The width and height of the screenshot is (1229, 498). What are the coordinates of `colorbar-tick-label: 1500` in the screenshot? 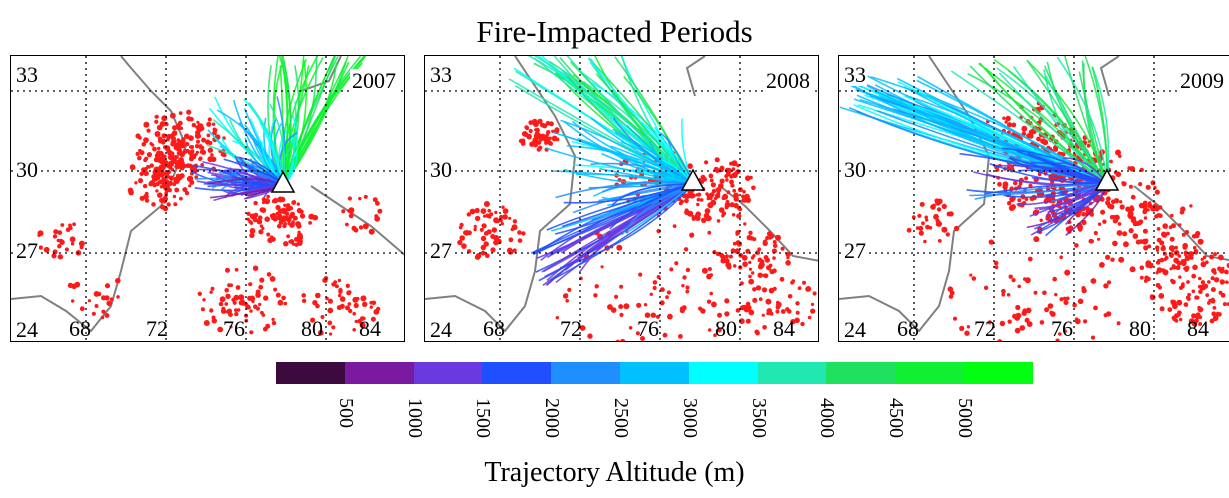 It's located at (483, 418).